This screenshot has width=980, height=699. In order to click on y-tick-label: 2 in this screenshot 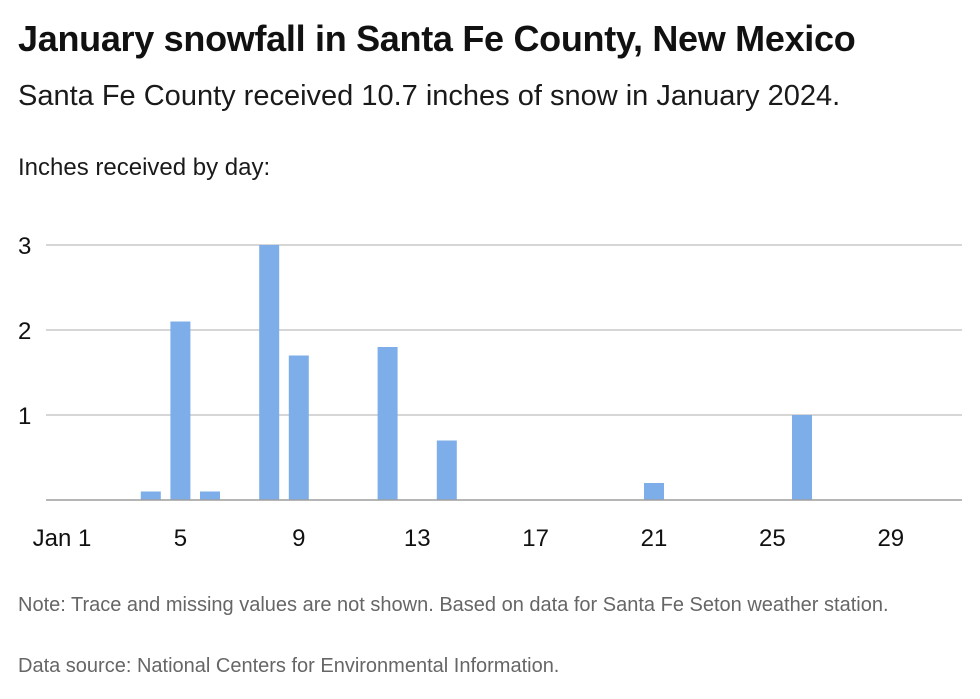, I will do `click(24, 331)`.